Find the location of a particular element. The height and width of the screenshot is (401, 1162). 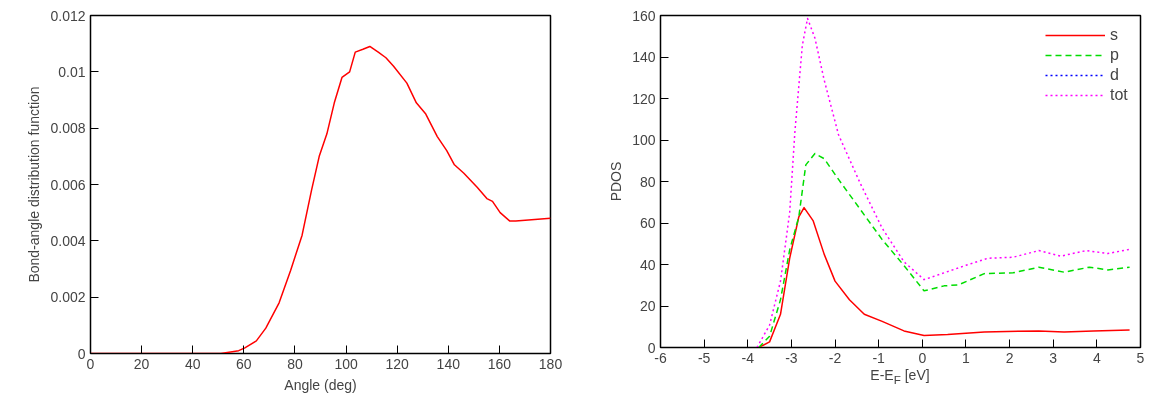

legend-label: s is located at coordinates (1114, 35).